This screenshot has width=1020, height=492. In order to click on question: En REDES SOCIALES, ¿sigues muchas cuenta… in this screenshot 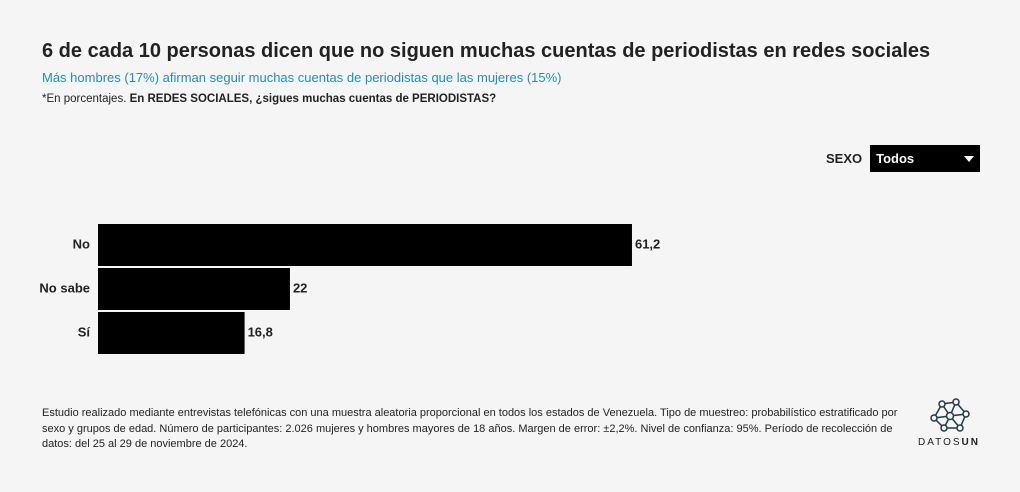, I will do `click(313, 99)`.